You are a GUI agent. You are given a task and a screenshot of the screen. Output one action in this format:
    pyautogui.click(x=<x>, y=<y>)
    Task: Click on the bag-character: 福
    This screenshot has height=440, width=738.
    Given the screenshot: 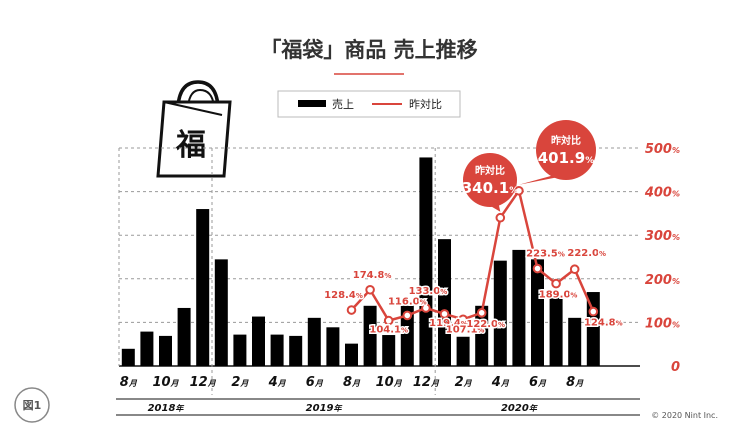 What is the action you would take?
    pyautogui.click(x=190, y=145)
    